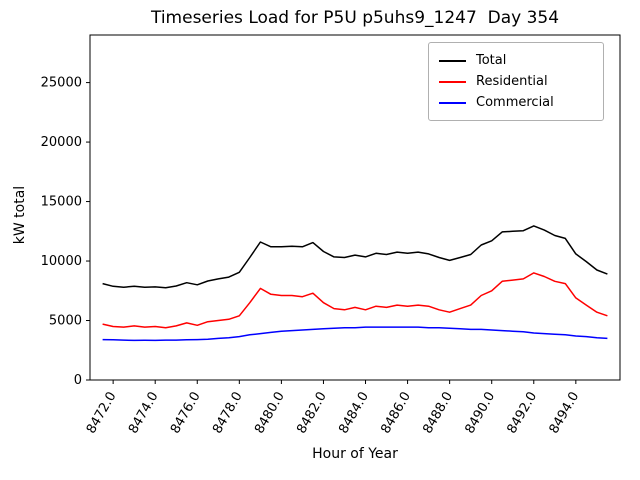 The height and width of the screenshot is (480, 640). What do you see at coordinates (61, 142) in the screenshot?
I see `y-tick-label: 20000` at bounding box center [61, 142].